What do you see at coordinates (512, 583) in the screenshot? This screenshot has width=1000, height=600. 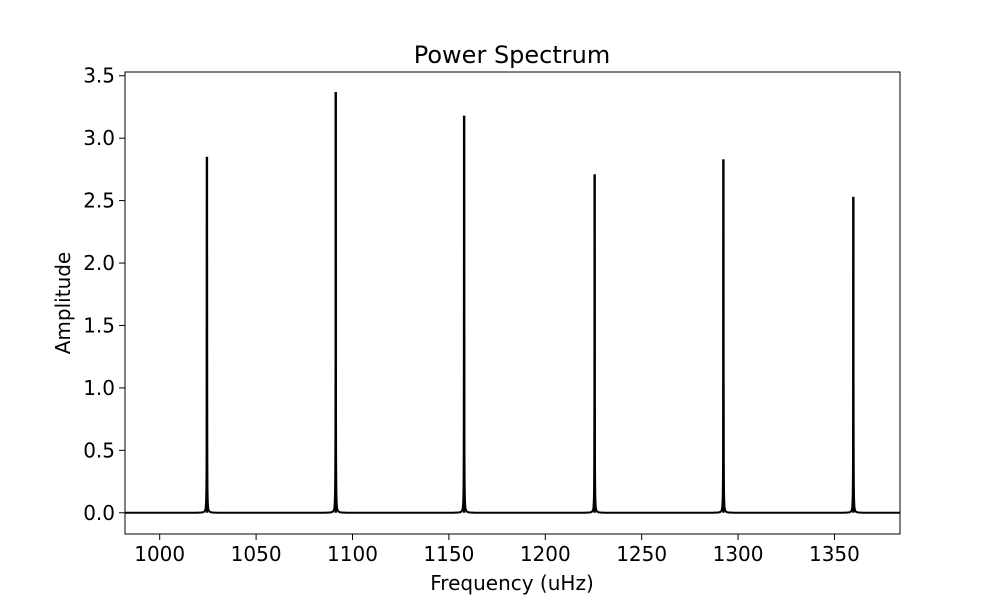 I see `x-axis-label: Frequency (uHz)` at bounding box center [512, 583].